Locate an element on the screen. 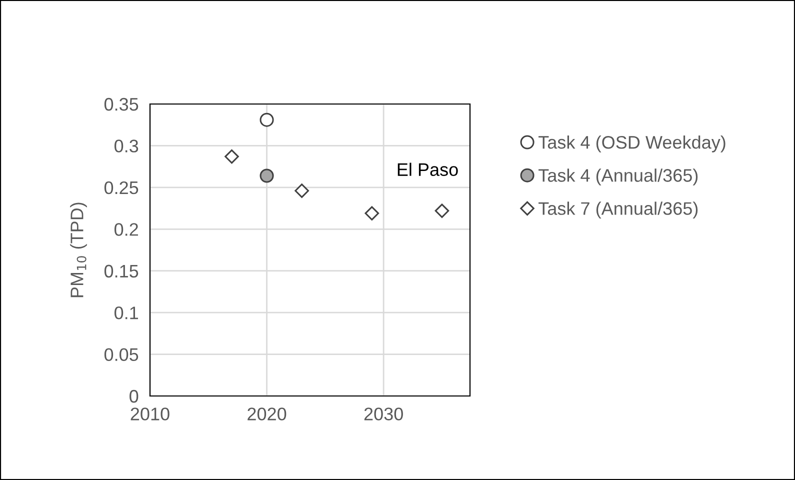 The width and height of the screenshot is (795, 480). y-tick-label: 0.2 is located at coordinates (126, 229).